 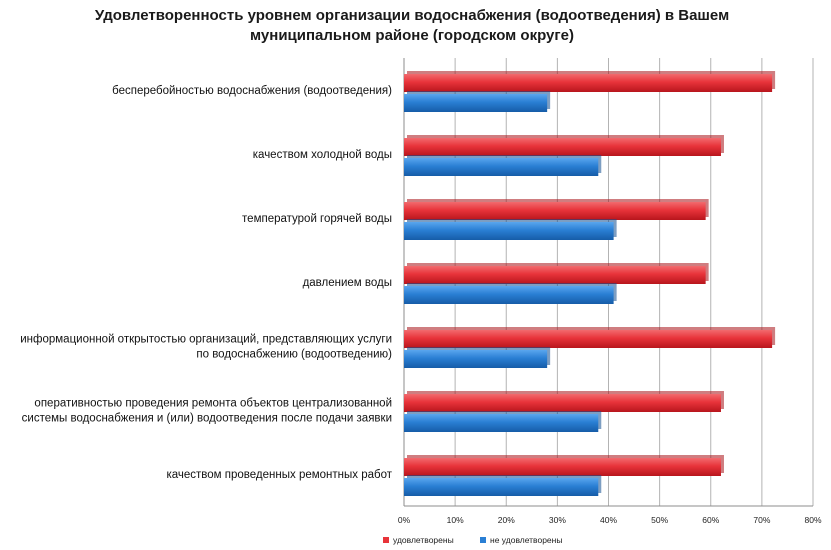 What do you see at coordinates (472, 540) in the screenshot?
I see `legend: удовлетворены не удовлетворены` at bounding box center [472, 540].